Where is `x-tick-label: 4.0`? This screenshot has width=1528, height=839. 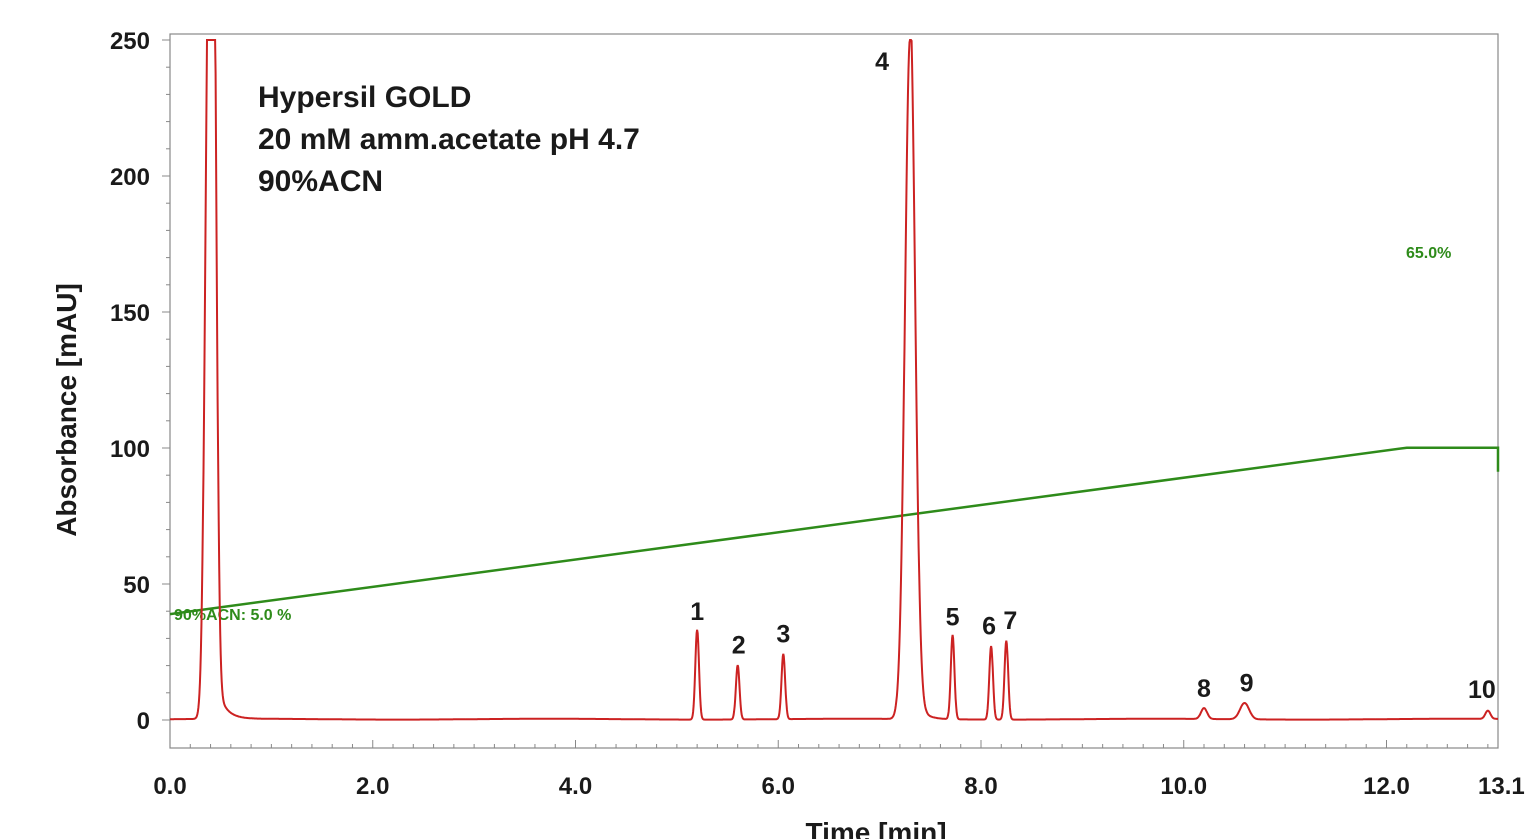
x-tick-label: 4.0 is located at coordinates (575, 786).